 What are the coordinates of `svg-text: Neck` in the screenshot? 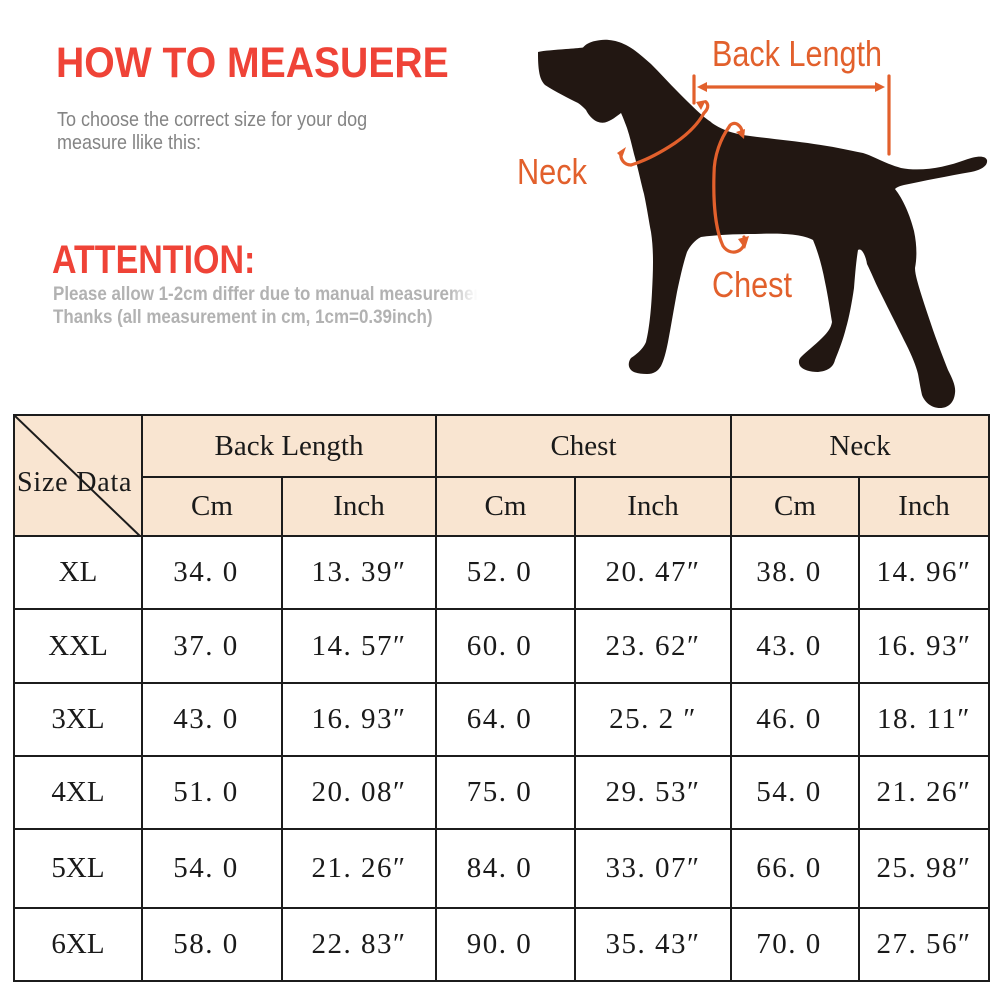 It's located at (552, 171).